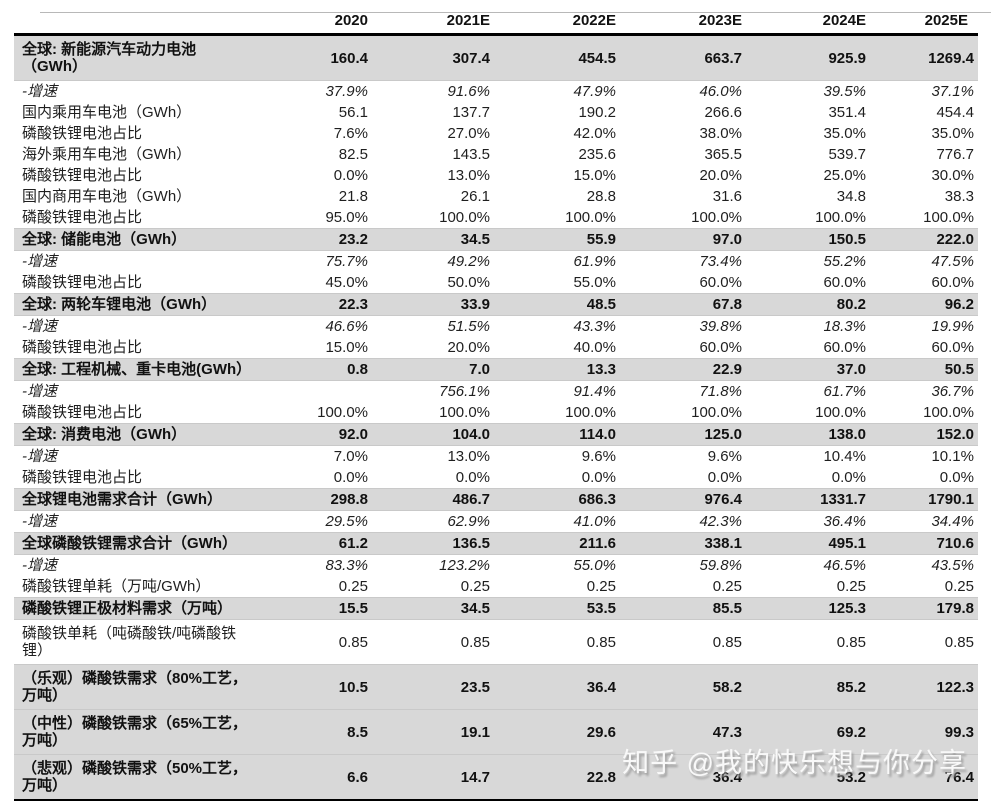  Describe the element at coordinates (496, 239) in the screenshot. I see `table-row: 全球: 储能电池（GWh） 23.2 34.5 55.9 97.0 150.5 222.0` at that location.